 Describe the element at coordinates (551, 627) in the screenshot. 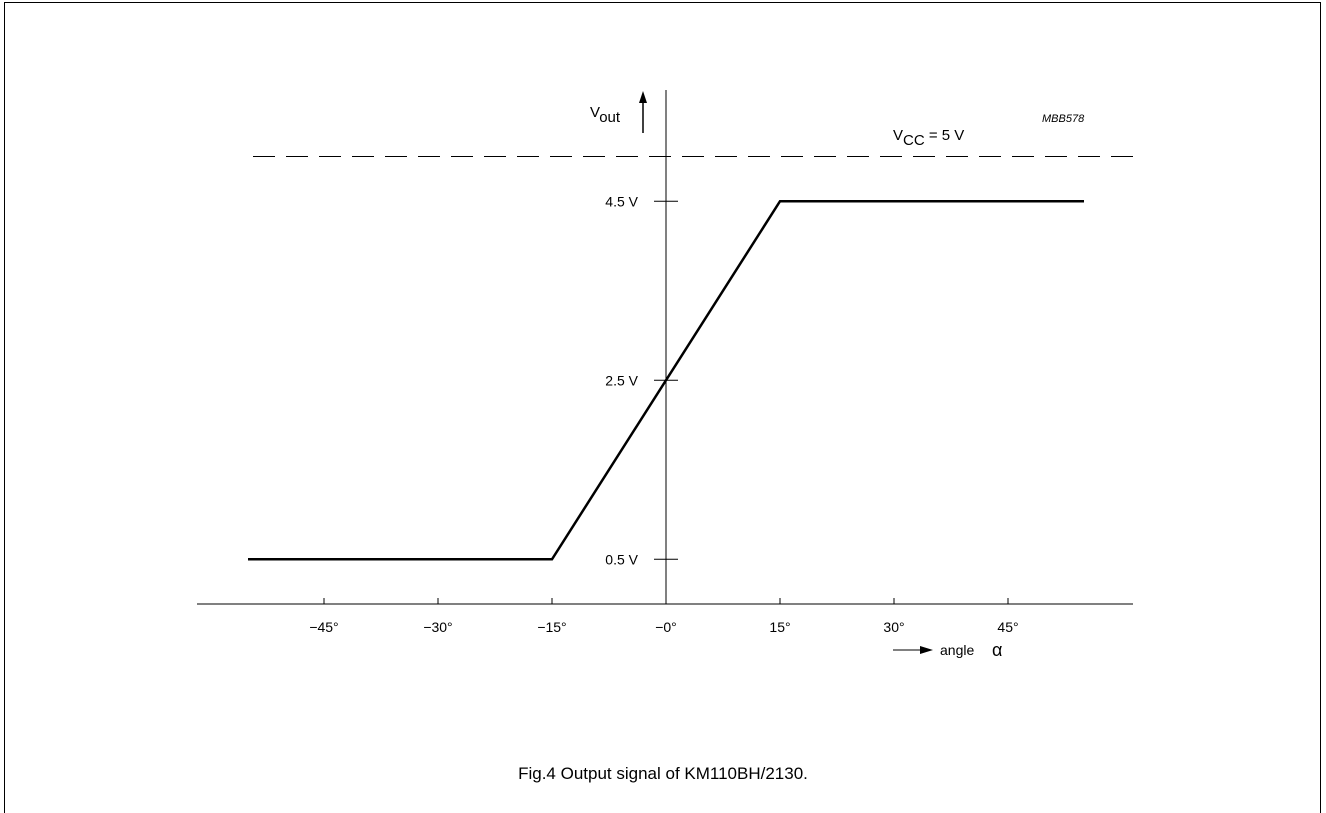

I see `x-tick-label: −15°` at that location.